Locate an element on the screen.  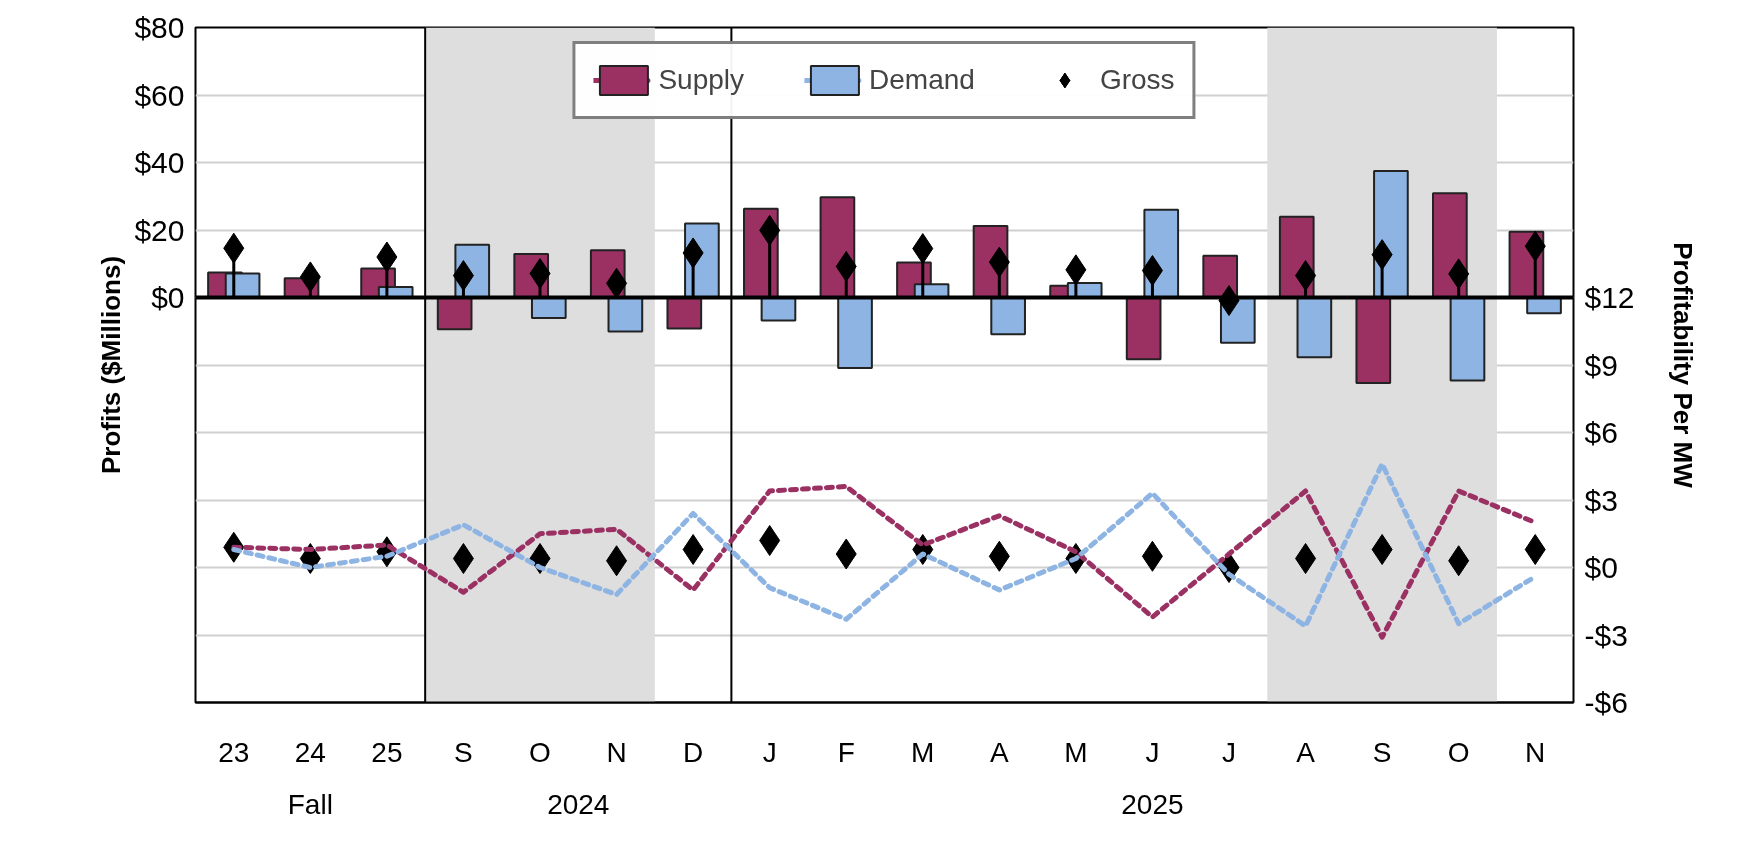
y-tick-label: $20 is located at coordinates (159, 230).